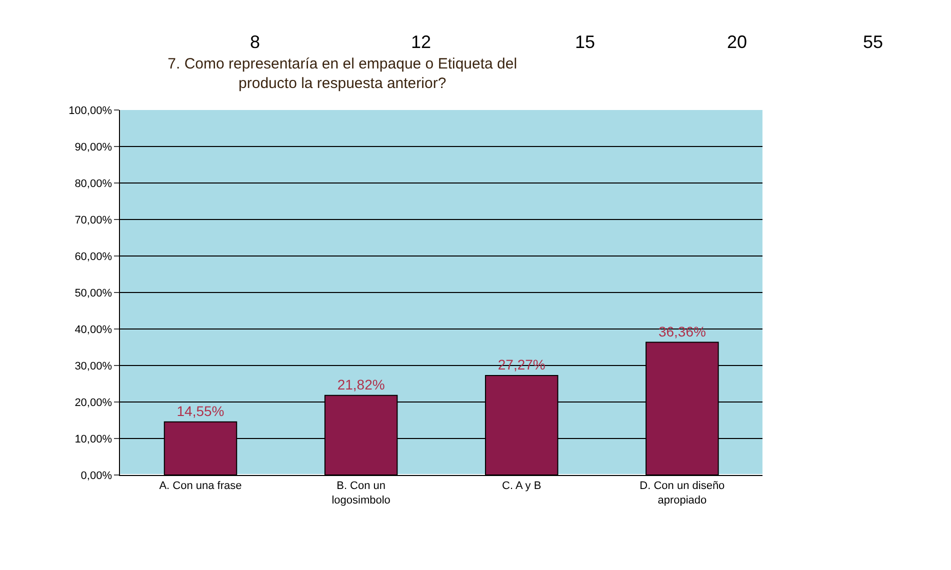 The height and width of the screenshot is (570, 951). What do you see at coordinates (361, 493) in the screenshot?
I see `x-tick-label: B. Con un logosimbolo` at bounding box center [361, 493].